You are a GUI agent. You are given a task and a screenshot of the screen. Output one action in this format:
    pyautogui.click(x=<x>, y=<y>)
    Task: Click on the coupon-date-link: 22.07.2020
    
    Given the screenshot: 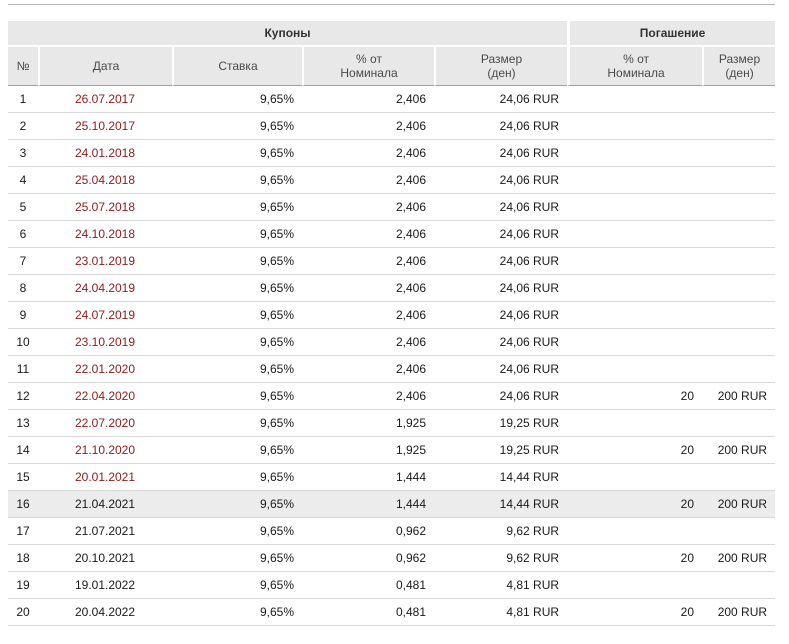 What is the action you would take?
    pyautogui.click(x=105, y=423)
    